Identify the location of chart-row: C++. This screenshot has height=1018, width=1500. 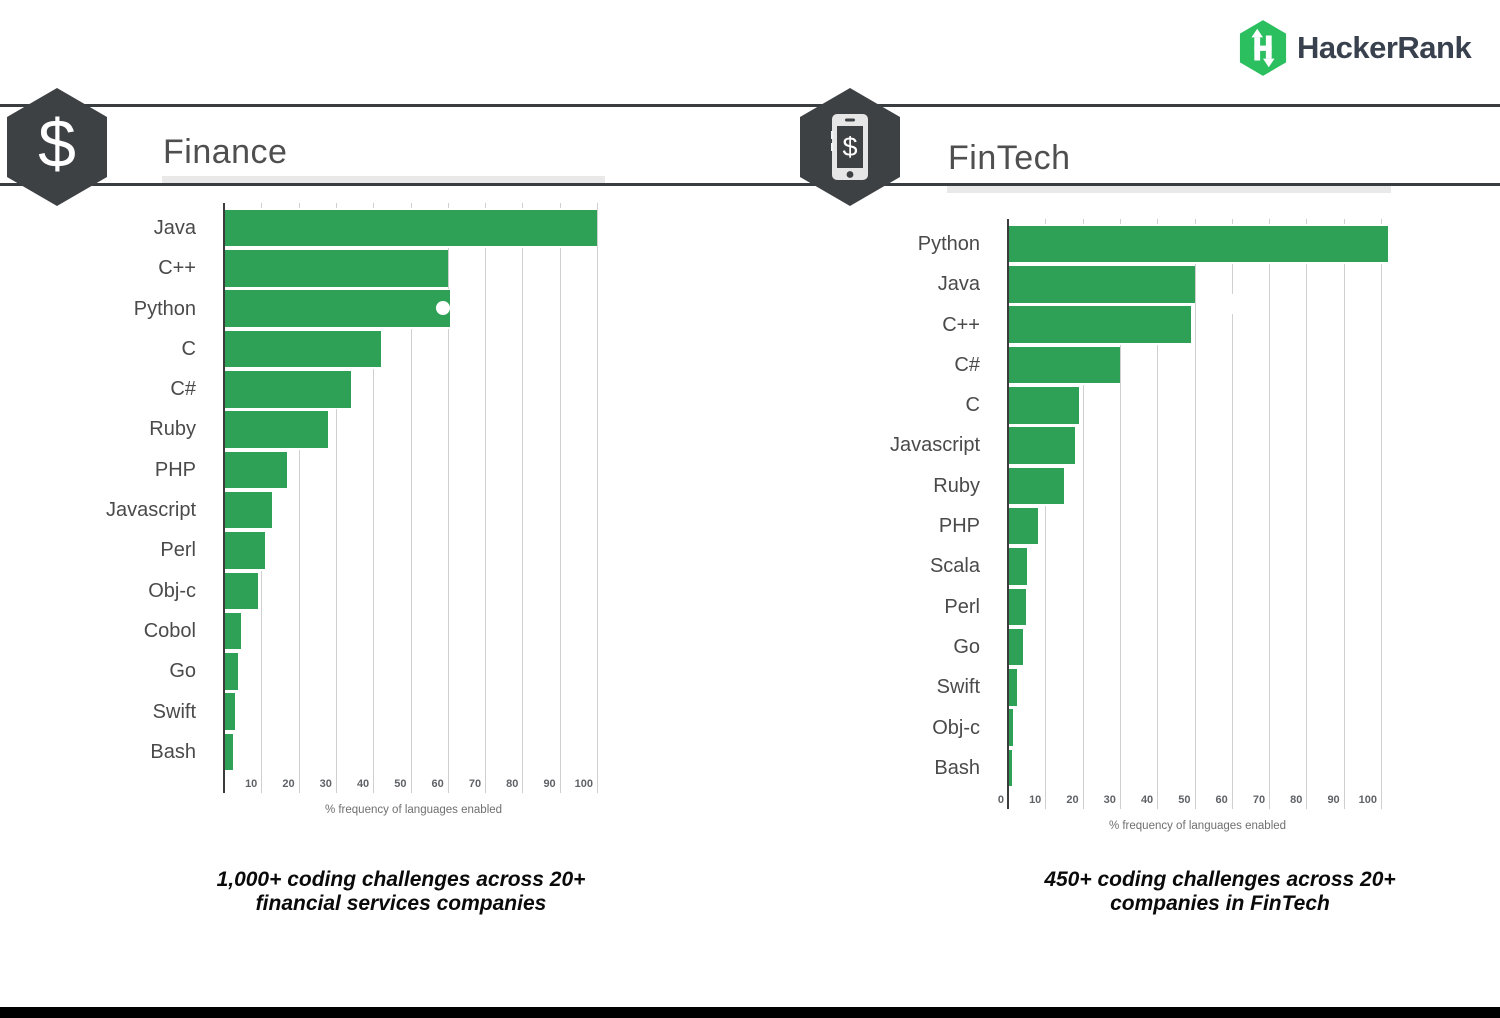
(344, 268).